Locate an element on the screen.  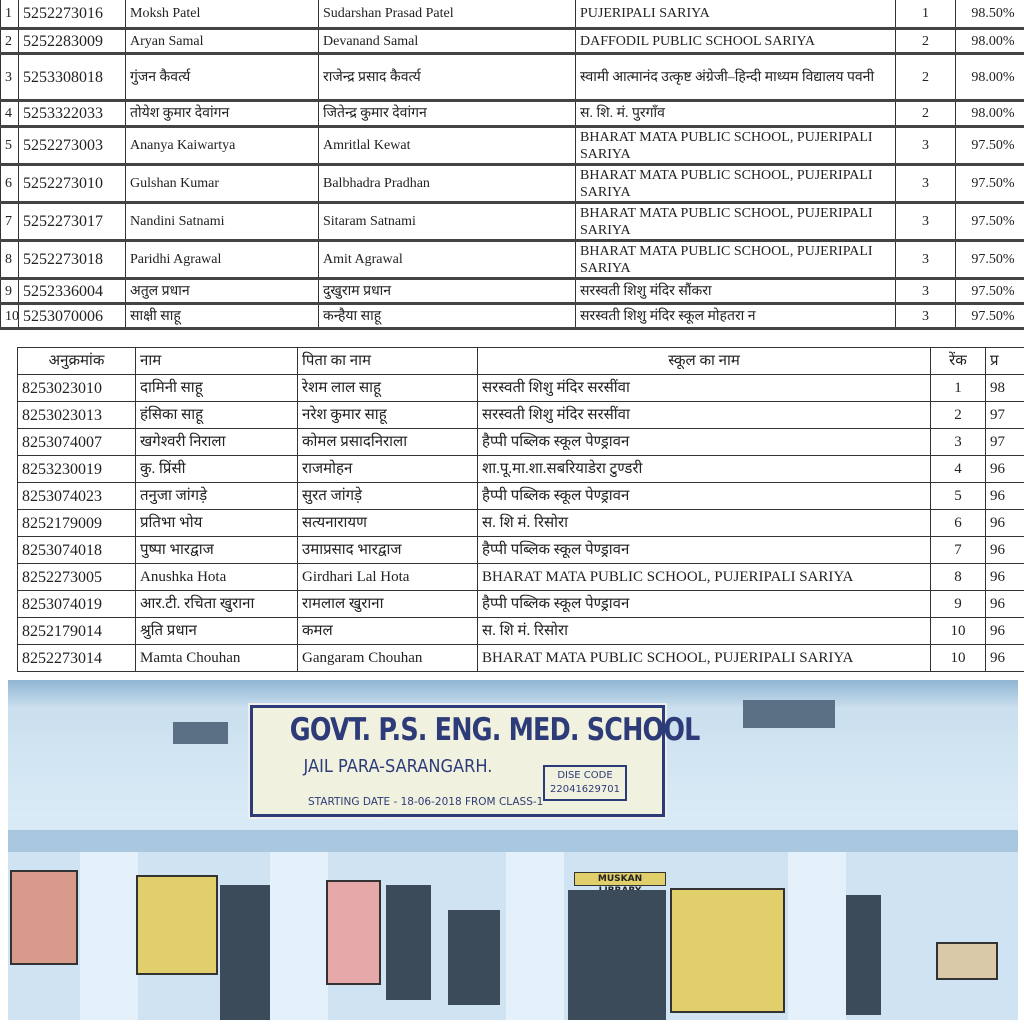
cell-father: Amritlal Kewat is located at coordinates (447, 145).